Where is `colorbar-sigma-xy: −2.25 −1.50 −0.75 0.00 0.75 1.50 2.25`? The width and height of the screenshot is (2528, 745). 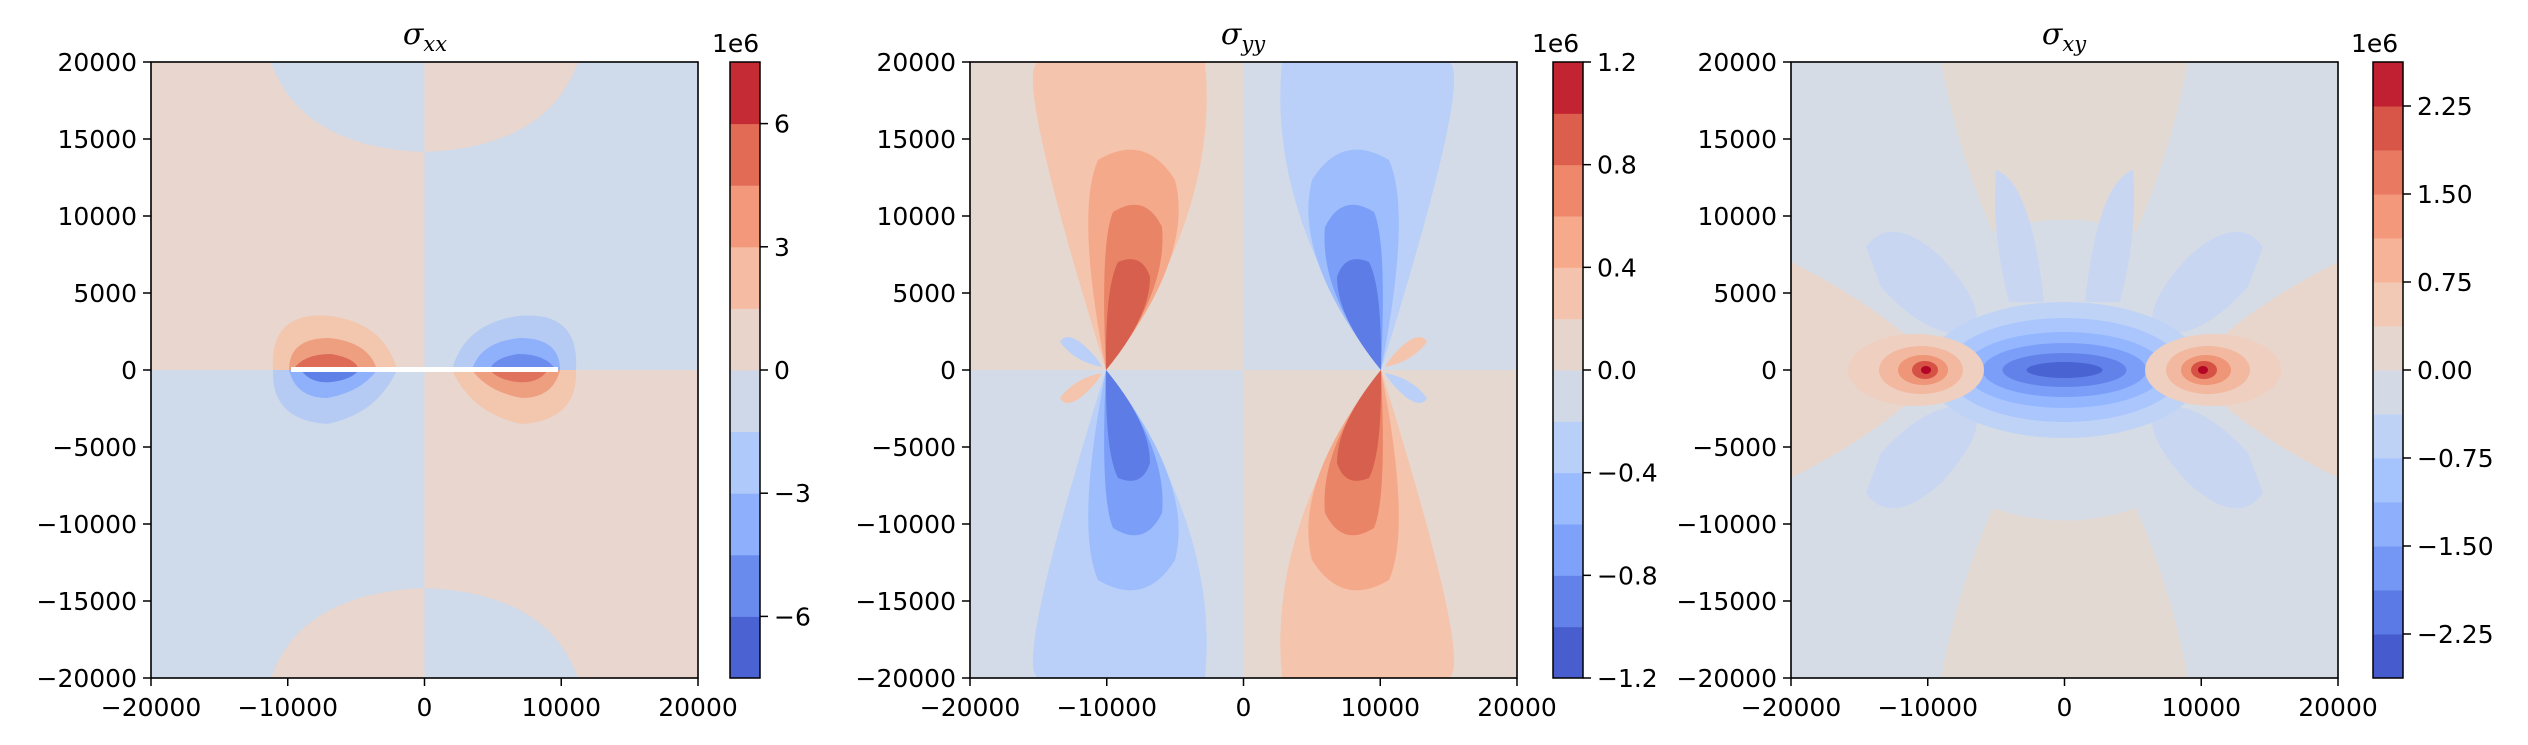 colorbar-sigma-xy: −2.25 −1.50 −0.75 0.00 0.75 1.50 2.25 is located at coordinates (2433, 370).